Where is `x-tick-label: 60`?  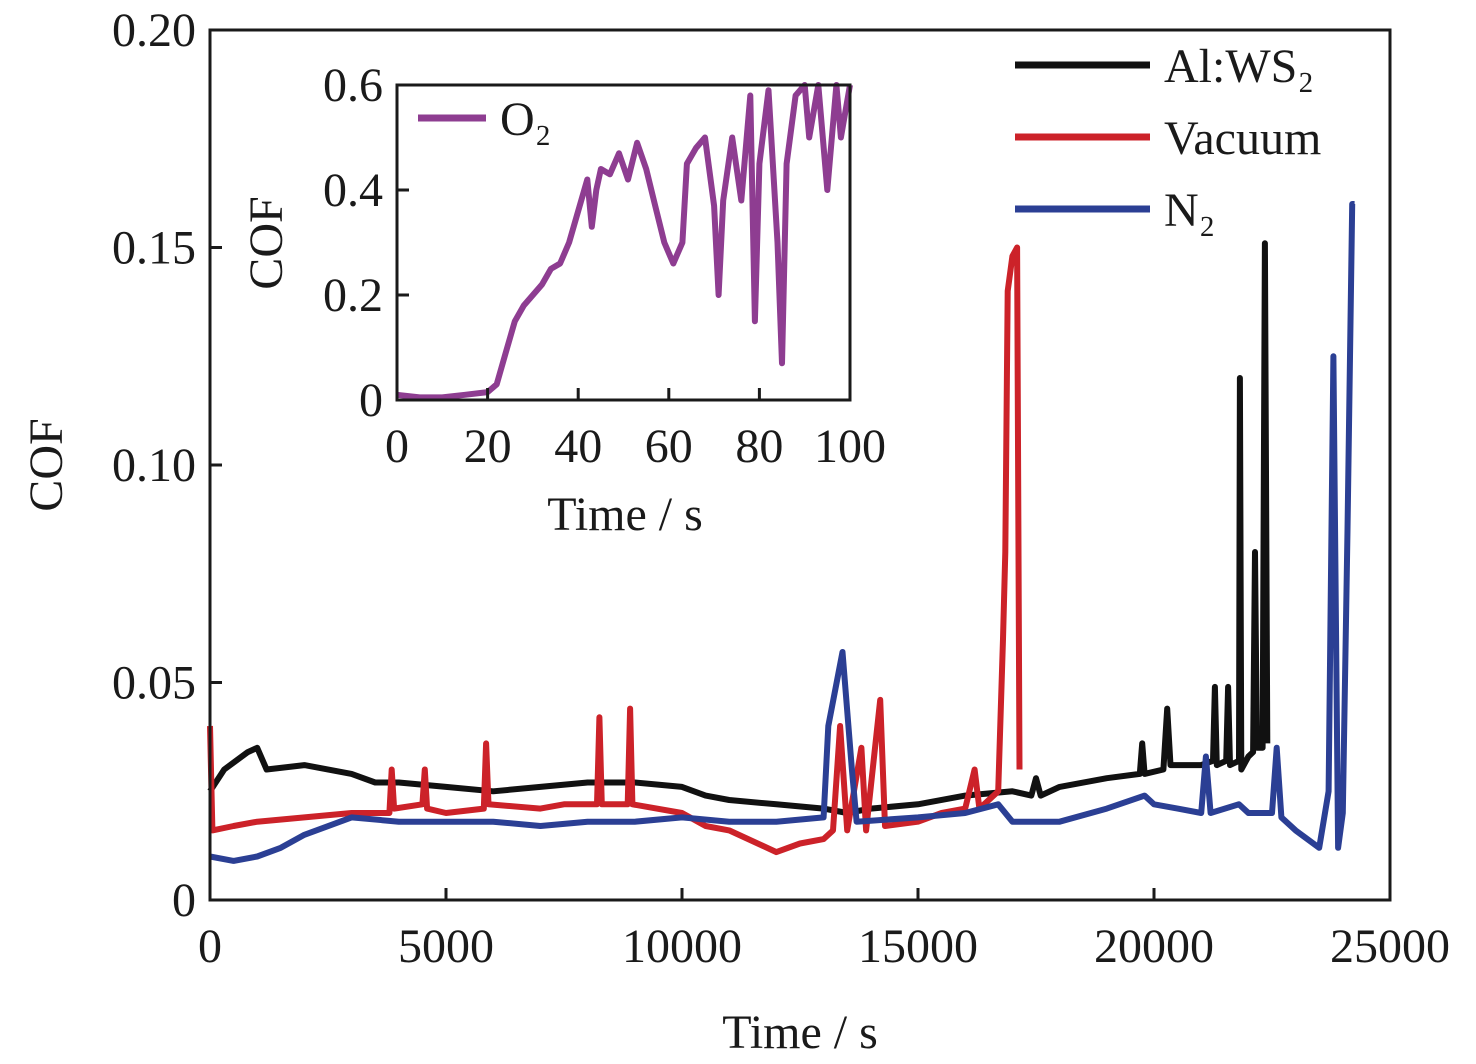
x-tick-label: 60 is located at coordinates (669, 446).